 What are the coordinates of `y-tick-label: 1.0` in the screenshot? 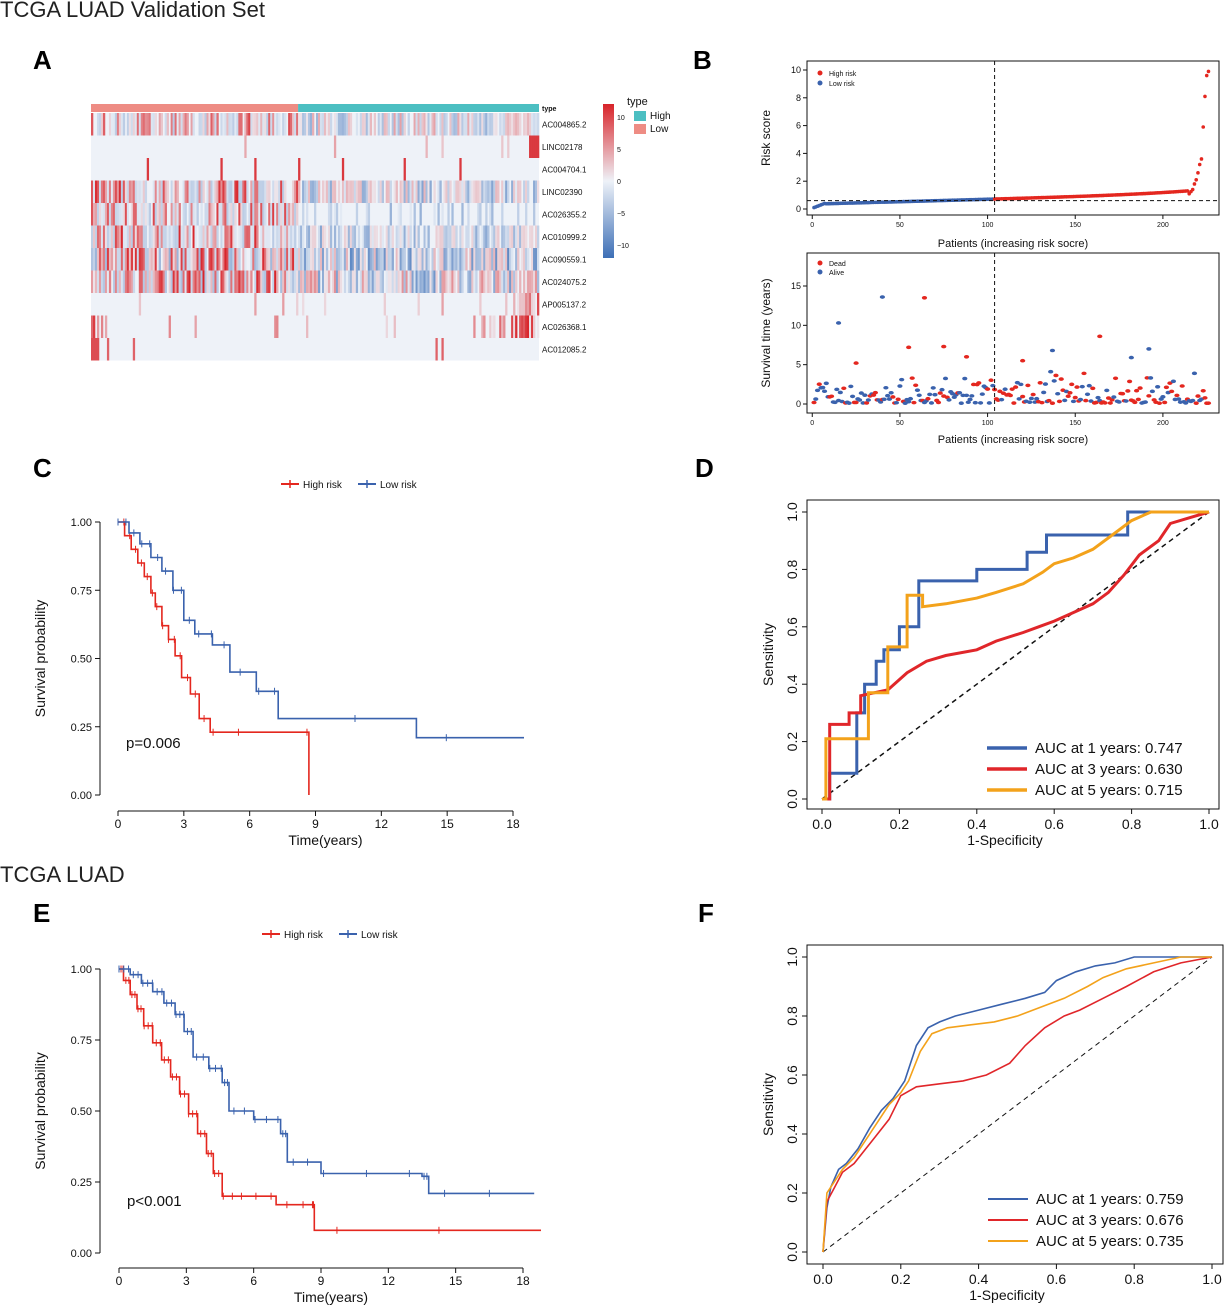 It's located at (792, 512).